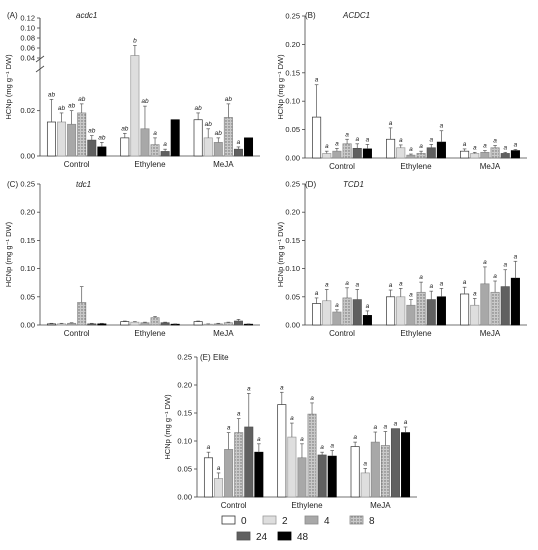 The width and height of the screenshot is (538, 550). What do you see at coordinates (27, 18) in the screenshot?
I see `y-tick-label: 0.12` at bounding box center [27, 18].